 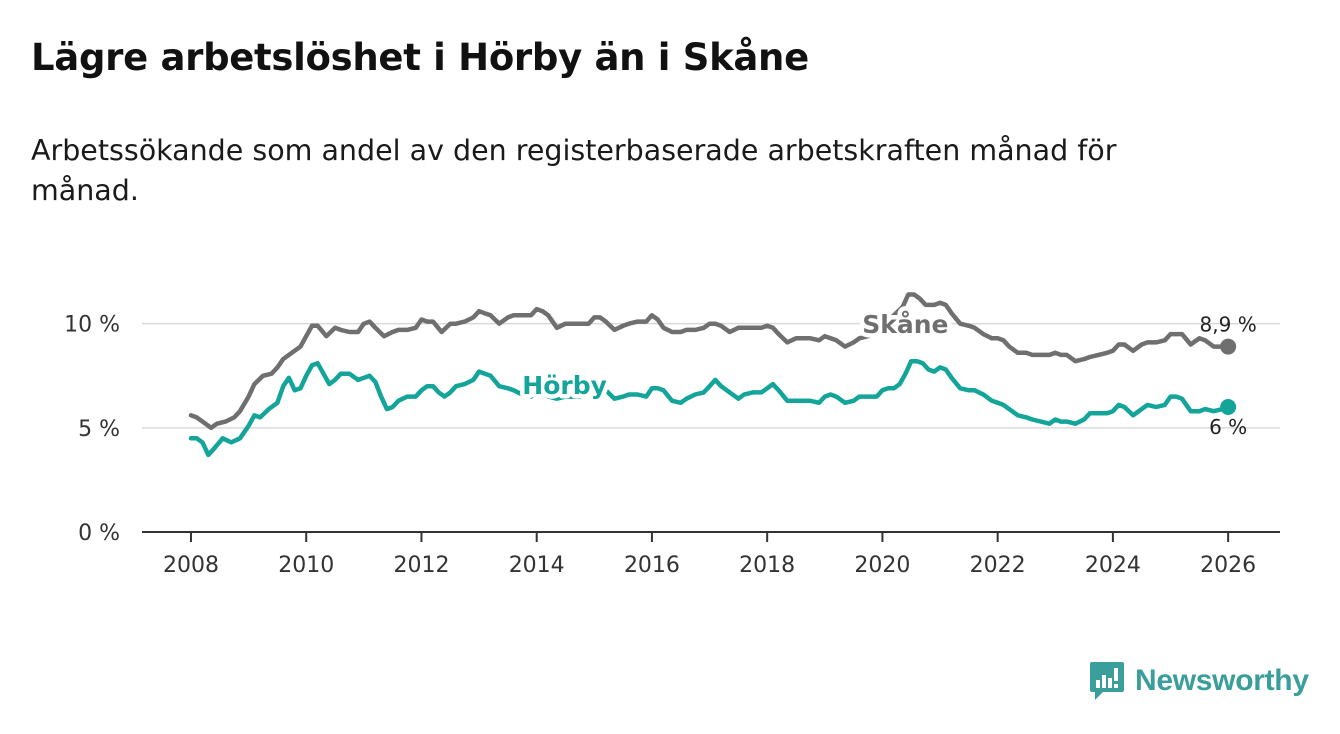 What do you see at coordinates (92, 325) in the screenshot?
I see `y-tick-label: 10 %` at bounding box center [92, 325].